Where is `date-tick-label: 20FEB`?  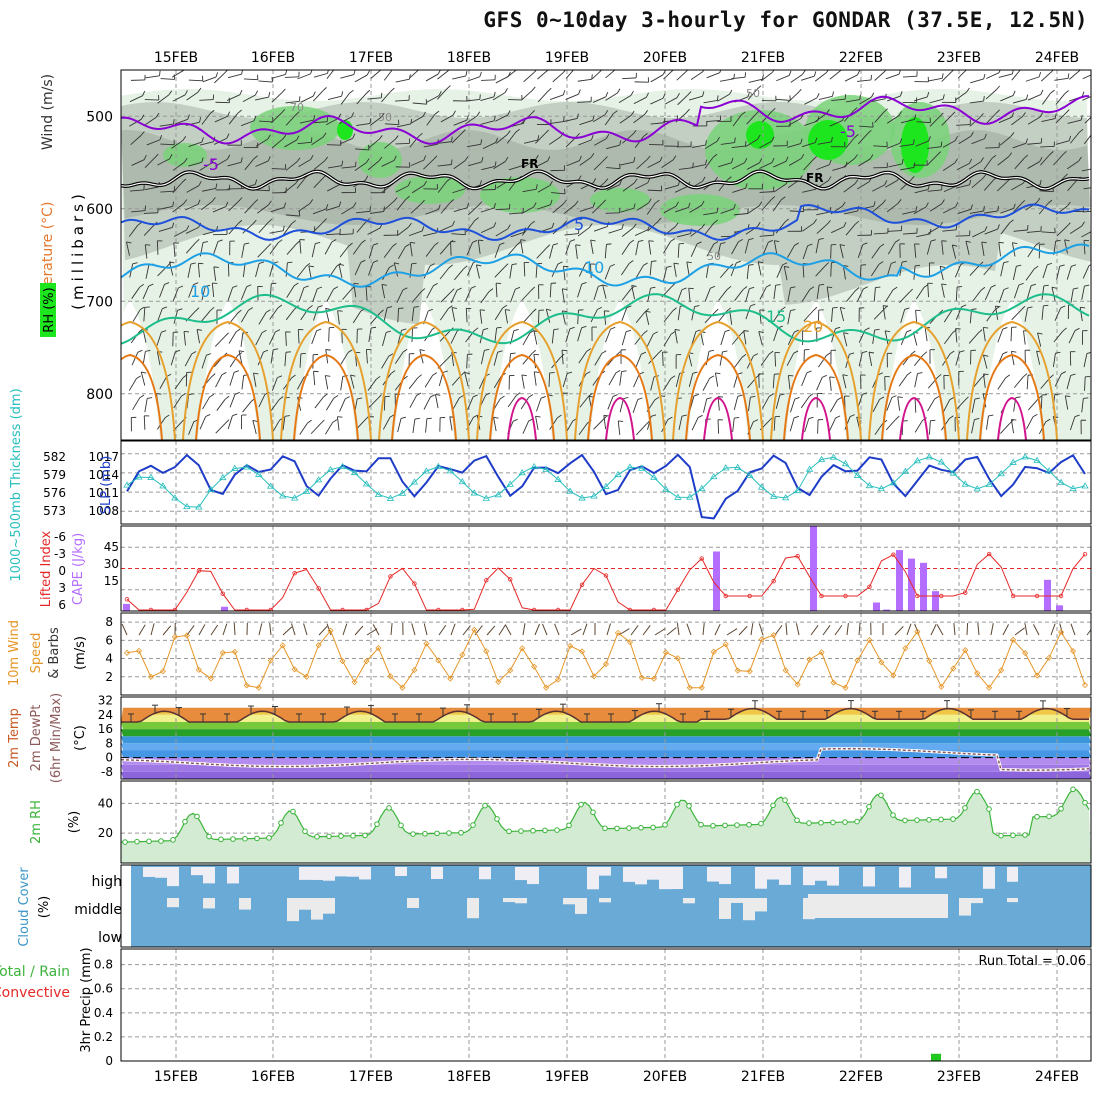
date-tick-label: 20FEB is located at coordinates (665, 58).